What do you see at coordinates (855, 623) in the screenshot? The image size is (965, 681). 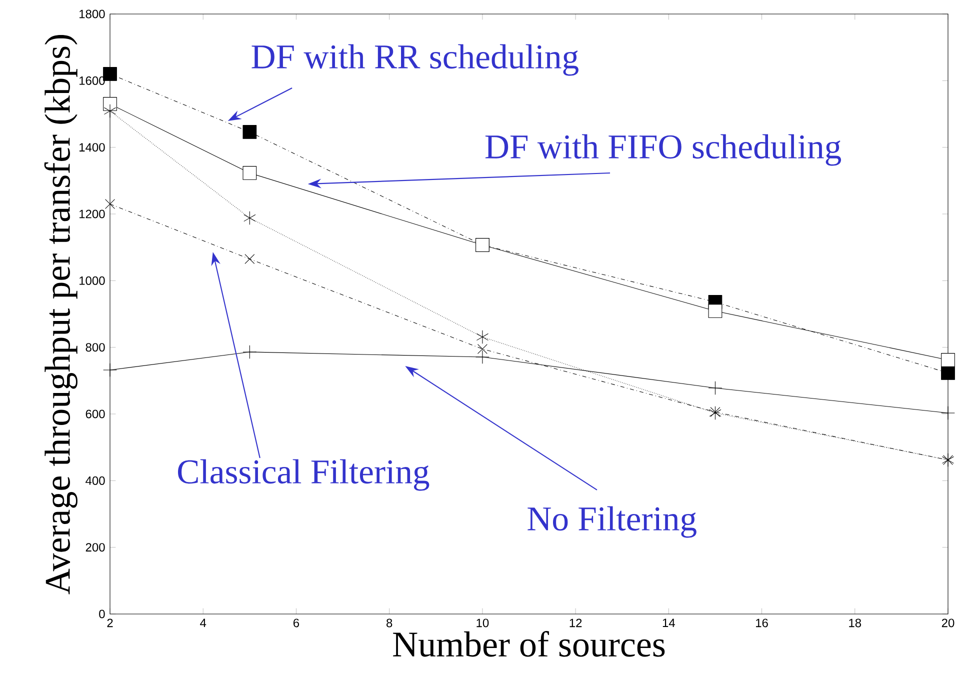 I see `x-tick-label: 18` at bounding box center [855, 623].